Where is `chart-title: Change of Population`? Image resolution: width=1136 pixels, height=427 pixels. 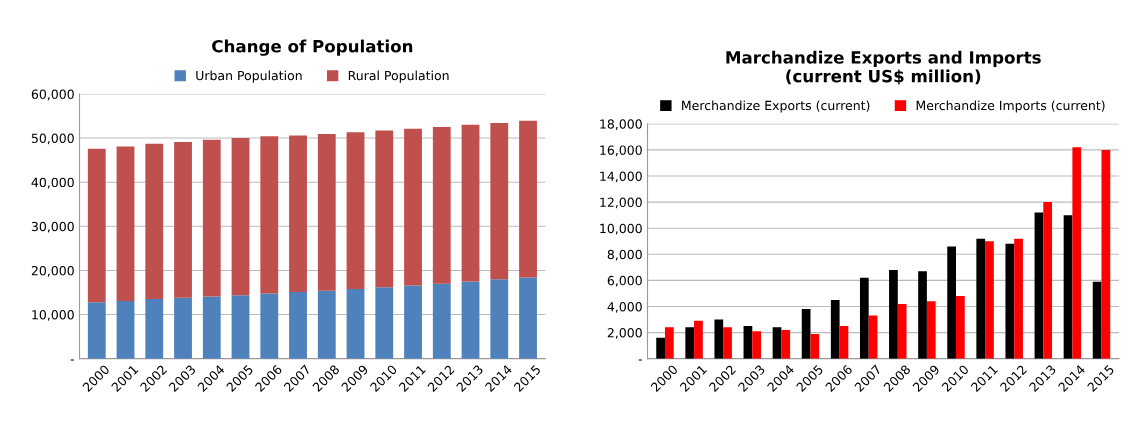
chart-title: Change of Population is located at coordinates (312, 47).